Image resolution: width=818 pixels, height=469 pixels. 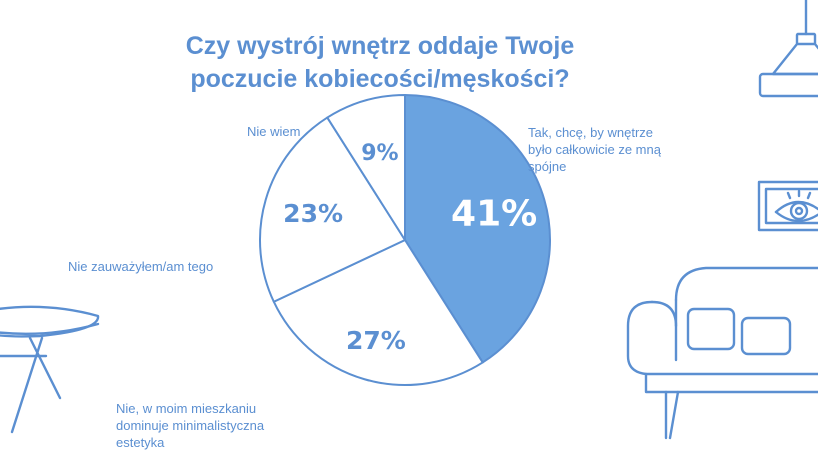 I want to click on category-label-dont-know-line-1: Nie wiem, so click(x=274, y=131).